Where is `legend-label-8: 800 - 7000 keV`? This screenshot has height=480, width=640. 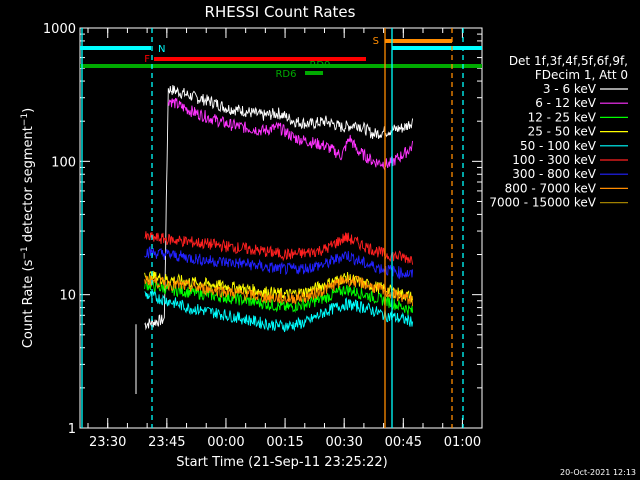
legend-label-8: 800 - 7000 keV is located at coordinates (551, 188).